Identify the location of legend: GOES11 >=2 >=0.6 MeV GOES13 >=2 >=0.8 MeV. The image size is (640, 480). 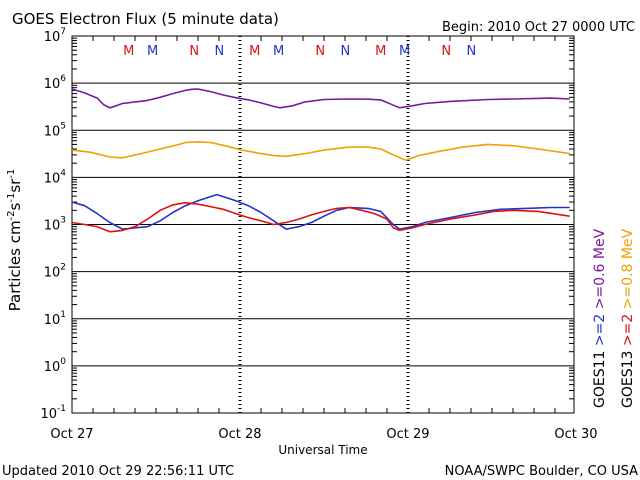
(614, 318).